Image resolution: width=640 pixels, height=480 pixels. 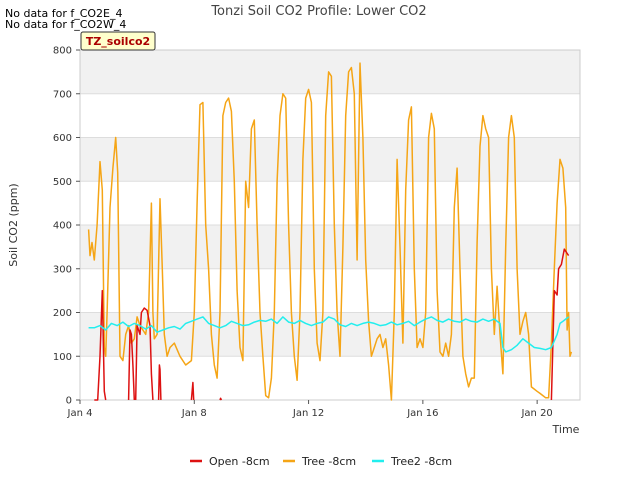 I want to click on x-tick-label-0: Jan 4, so click(x=80, y=413).